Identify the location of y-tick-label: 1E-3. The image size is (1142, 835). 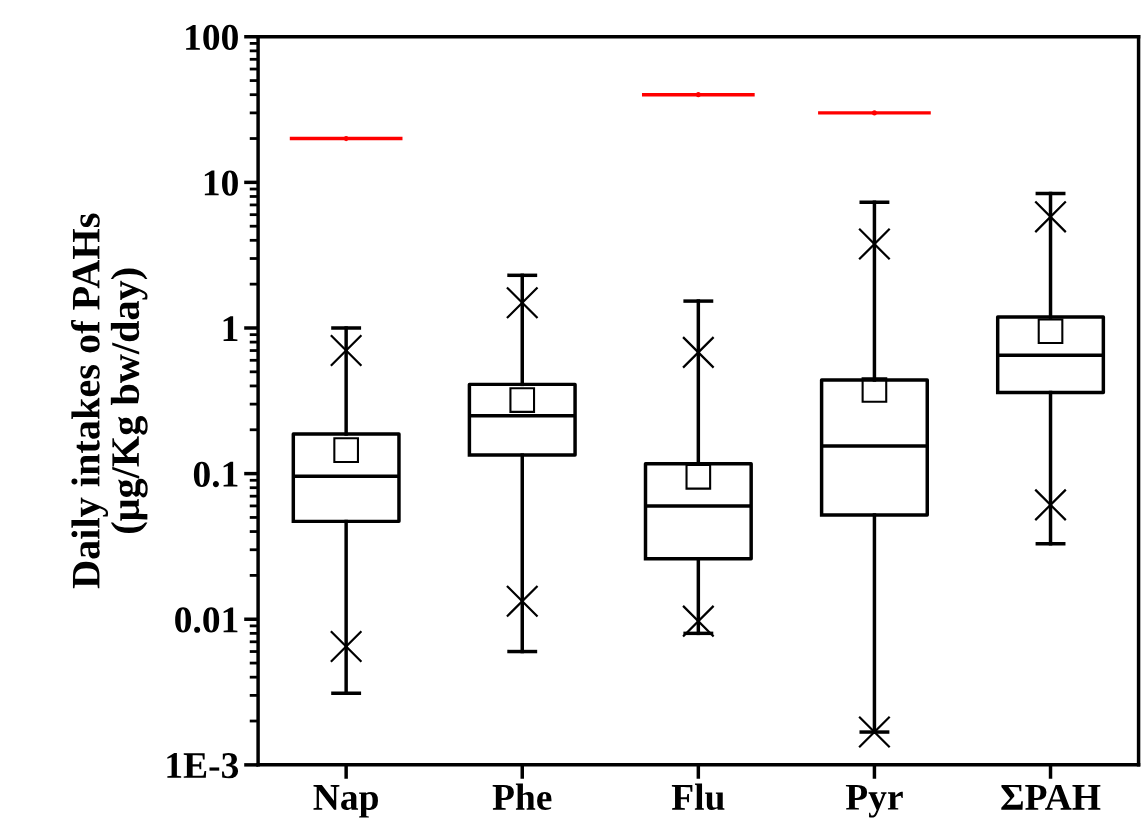
(203, 766).